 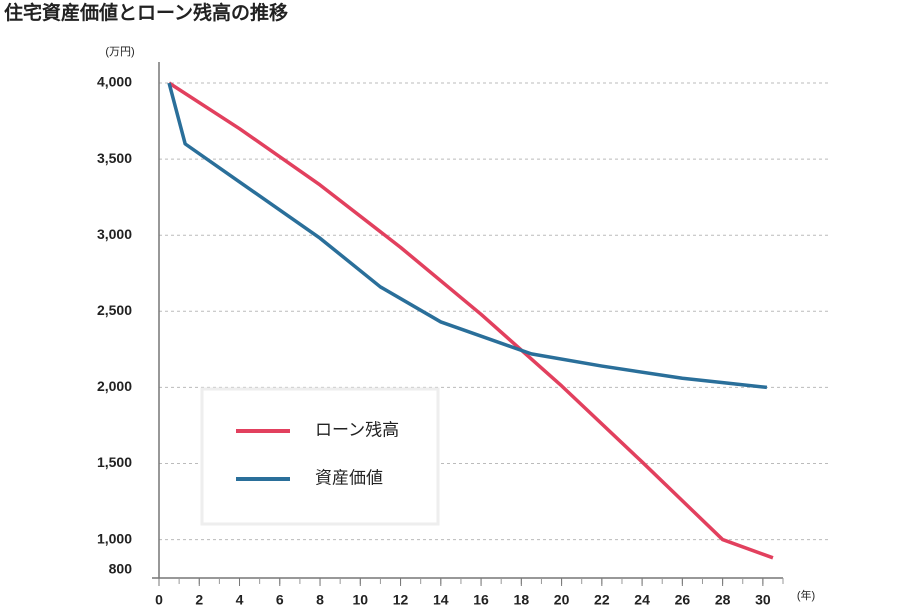 What do you see at coordinates (114, 538) in the screenshot?
I see `y-tick-label: 1,000` at bounding box center [114, 538].